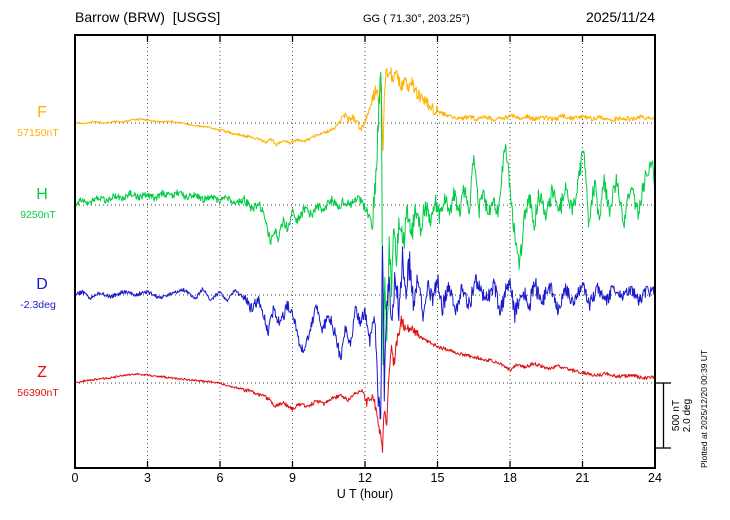 Image resolution: width=730 pixels, height=520 pixels. I want to click on series-label-Z: Z, so click(42, 372).